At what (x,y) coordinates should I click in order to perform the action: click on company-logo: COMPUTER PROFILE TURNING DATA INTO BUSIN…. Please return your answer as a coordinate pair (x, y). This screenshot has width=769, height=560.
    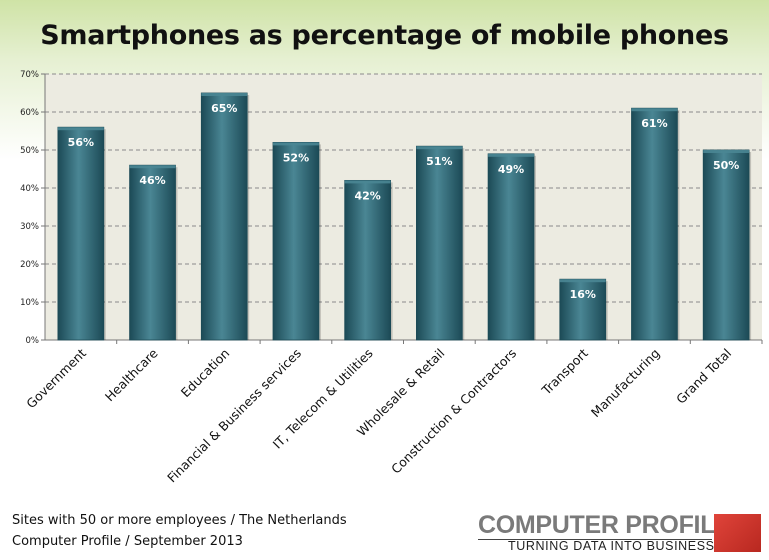
    Looking at the image, I should click on (620, 532).